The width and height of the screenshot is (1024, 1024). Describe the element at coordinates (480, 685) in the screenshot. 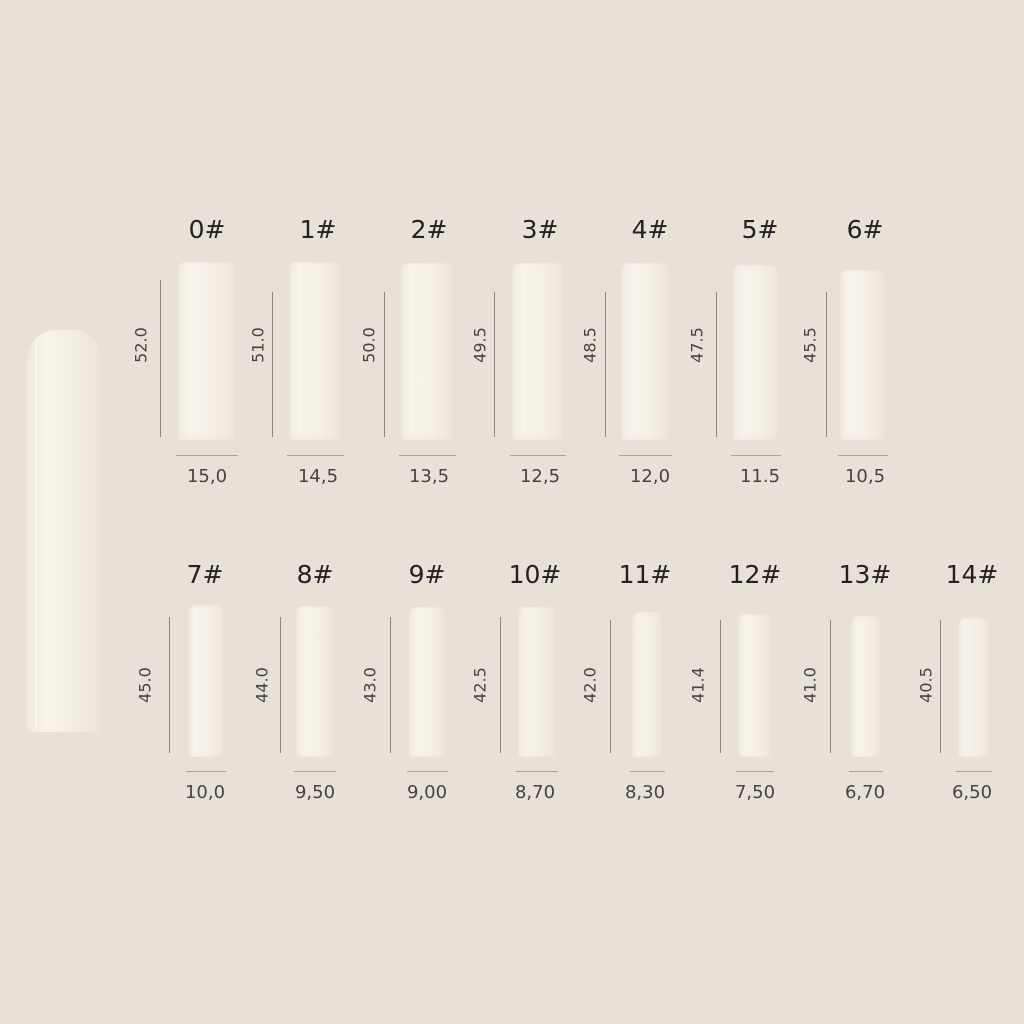

I see `length-label: 42.5` at that location.